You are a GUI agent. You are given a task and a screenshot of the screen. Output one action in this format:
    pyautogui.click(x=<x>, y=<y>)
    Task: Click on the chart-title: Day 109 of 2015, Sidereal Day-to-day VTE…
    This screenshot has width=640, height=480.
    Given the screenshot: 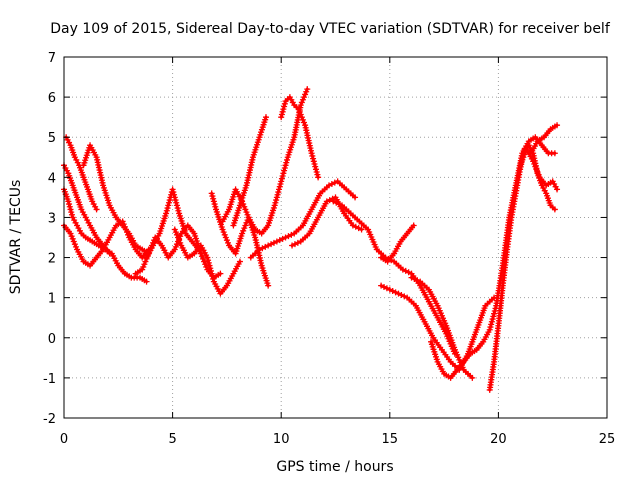 What is the action you would take?
    pyautogui.click(x=330, y=29)
    